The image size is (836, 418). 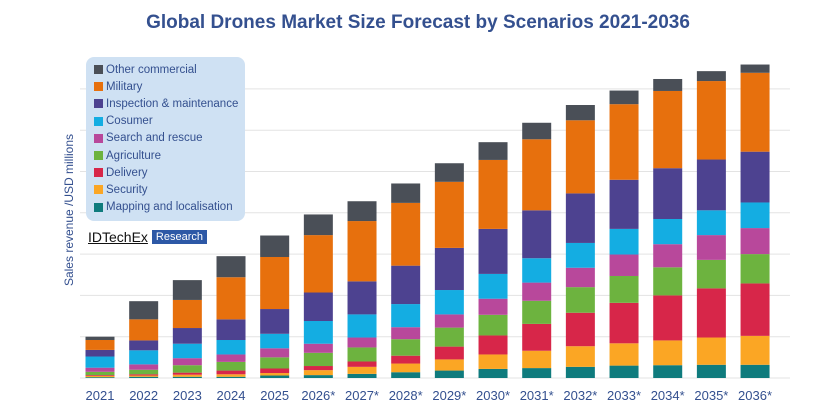 I want to click on legend-item: Security, so click(x=165, y=189).